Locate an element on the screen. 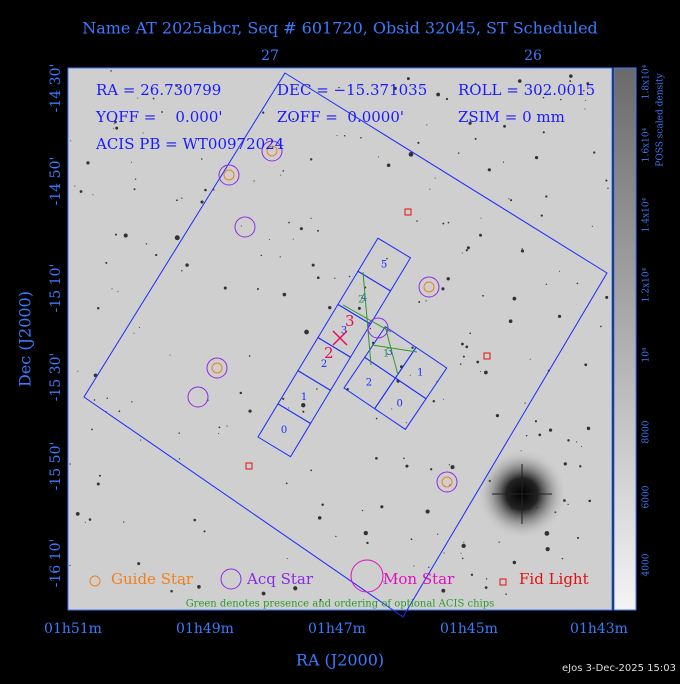 This screenshot has height=684, width=680. top-tick-label: 27 is located at coordinates (270, 56).